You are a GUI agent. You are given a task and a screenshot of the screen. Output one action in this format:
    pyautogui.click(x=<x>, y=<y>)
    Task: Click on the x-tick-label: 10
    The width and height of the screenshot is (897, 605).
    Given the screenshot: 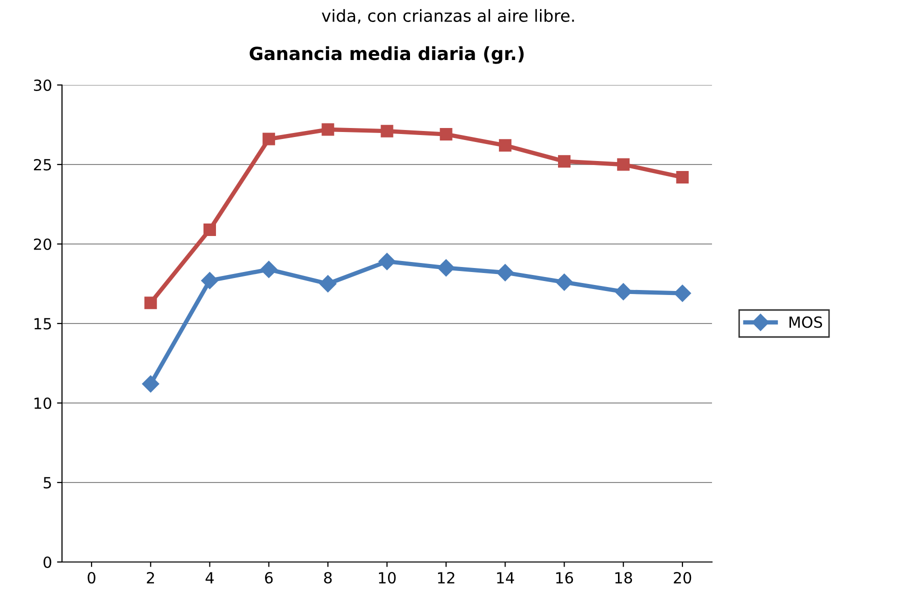 What is the action you would take?
    pyautogui.click(x=387, y=578)
    